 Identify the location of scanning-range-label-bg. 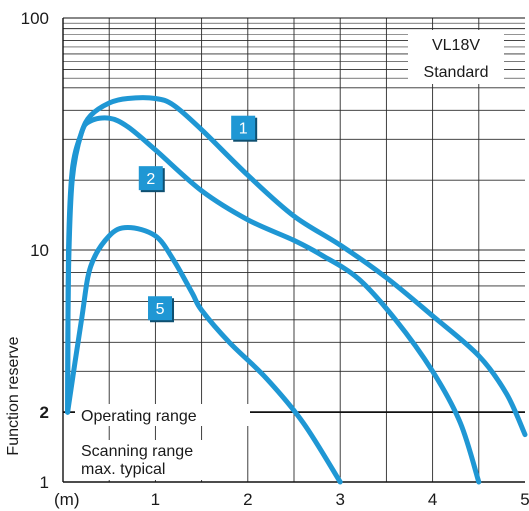
(160, 460).